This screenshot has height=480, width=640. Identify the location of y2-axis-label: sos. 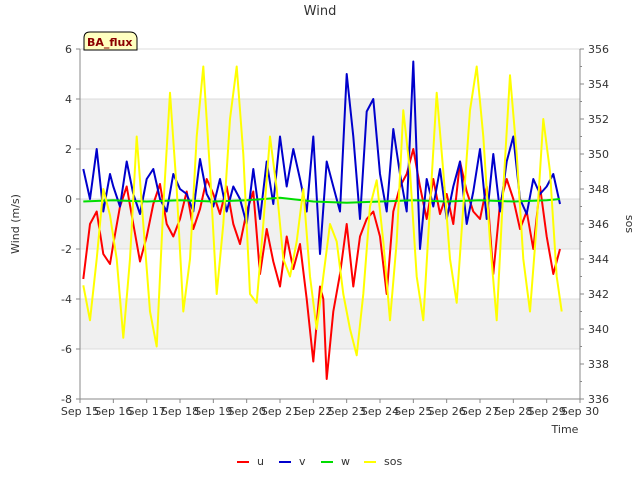
(629, 224).